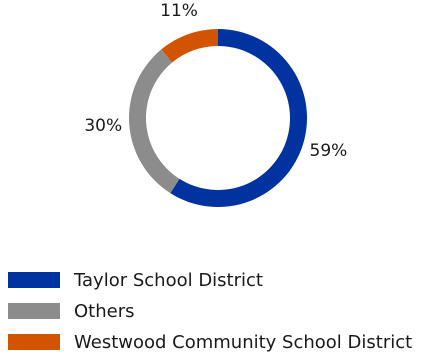 This screenshot has width=428, height=363. I want to click on legend-item-westwood: Westwood Community School District, so click(218, 342).